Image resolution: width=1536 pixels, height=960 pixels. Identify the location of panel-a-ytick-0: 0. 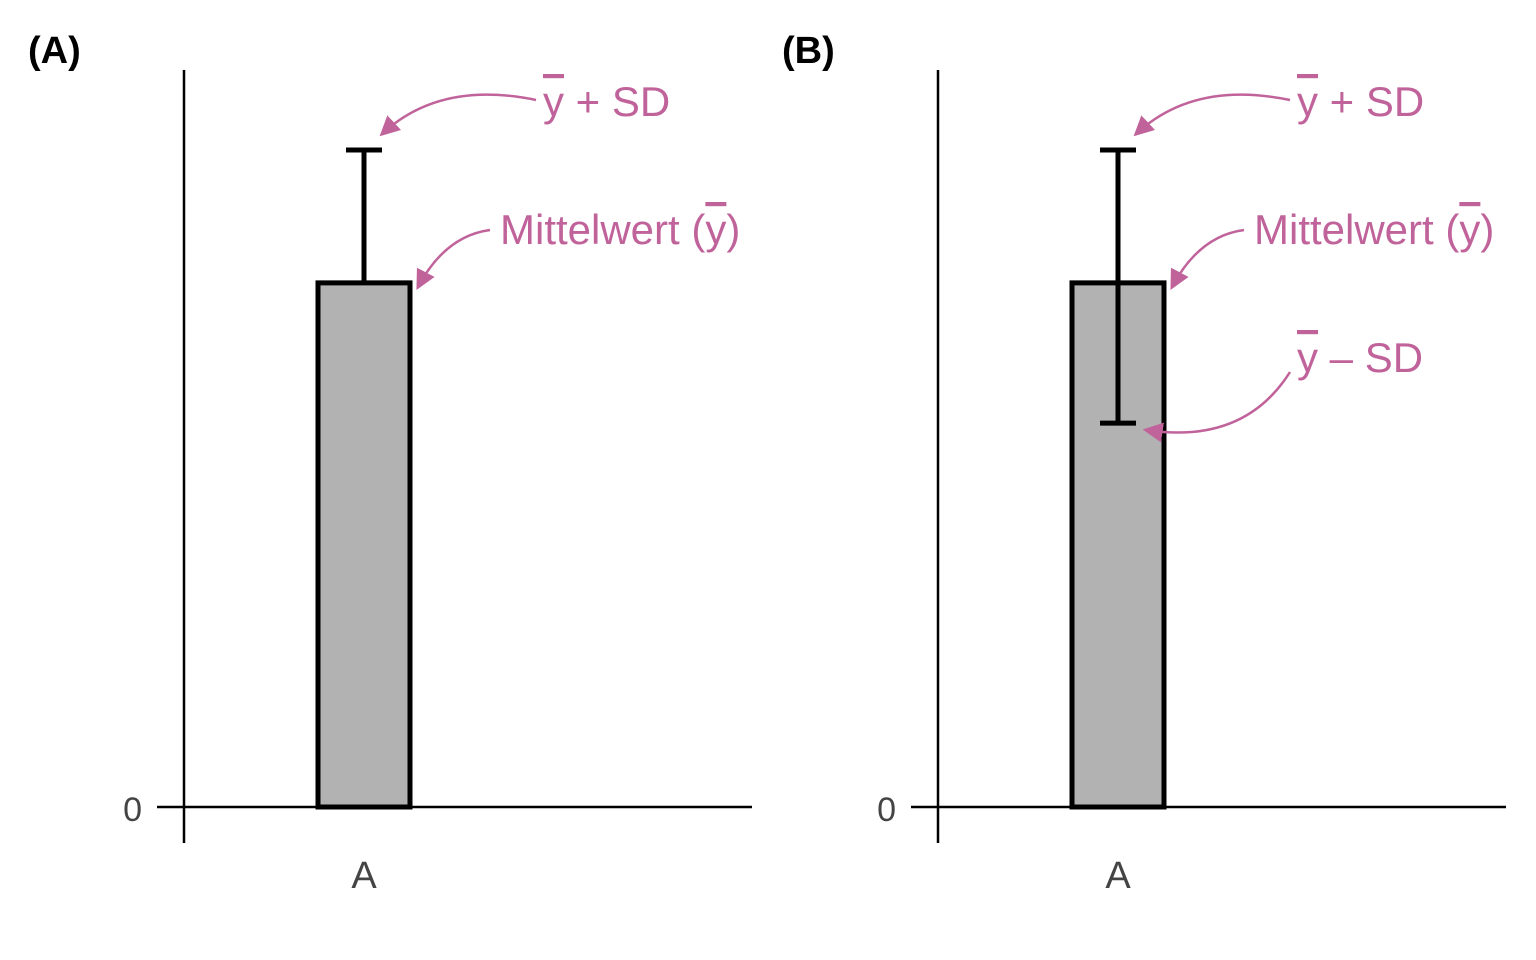
(132, 810).